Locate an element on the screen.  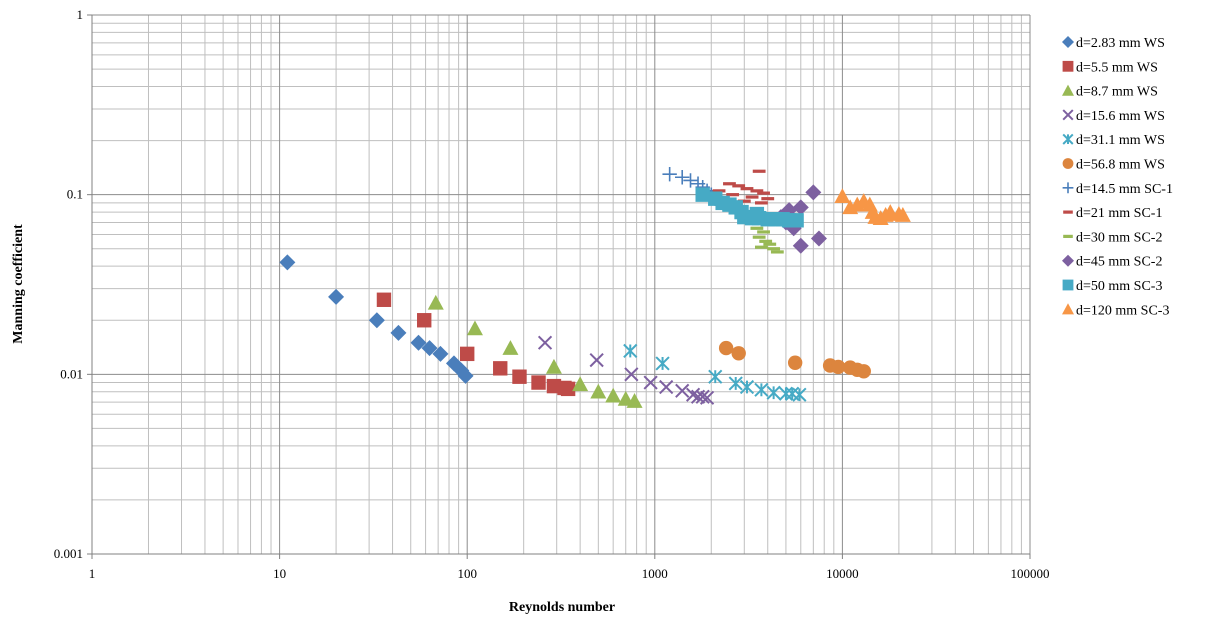
legend-label: d=50 mm SC-3 is located at coordinates (1119, 286).